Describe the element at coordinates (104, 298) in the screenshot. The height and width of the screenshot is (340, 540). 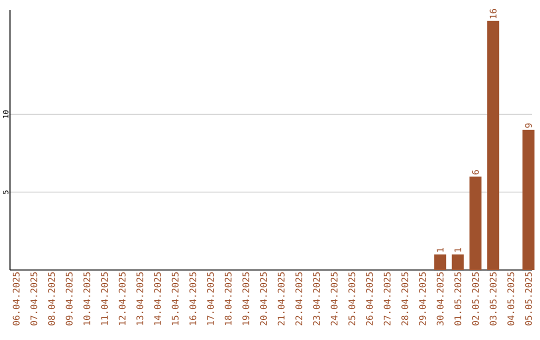
I see `x-tick-label: 11.04.2025` at that location.